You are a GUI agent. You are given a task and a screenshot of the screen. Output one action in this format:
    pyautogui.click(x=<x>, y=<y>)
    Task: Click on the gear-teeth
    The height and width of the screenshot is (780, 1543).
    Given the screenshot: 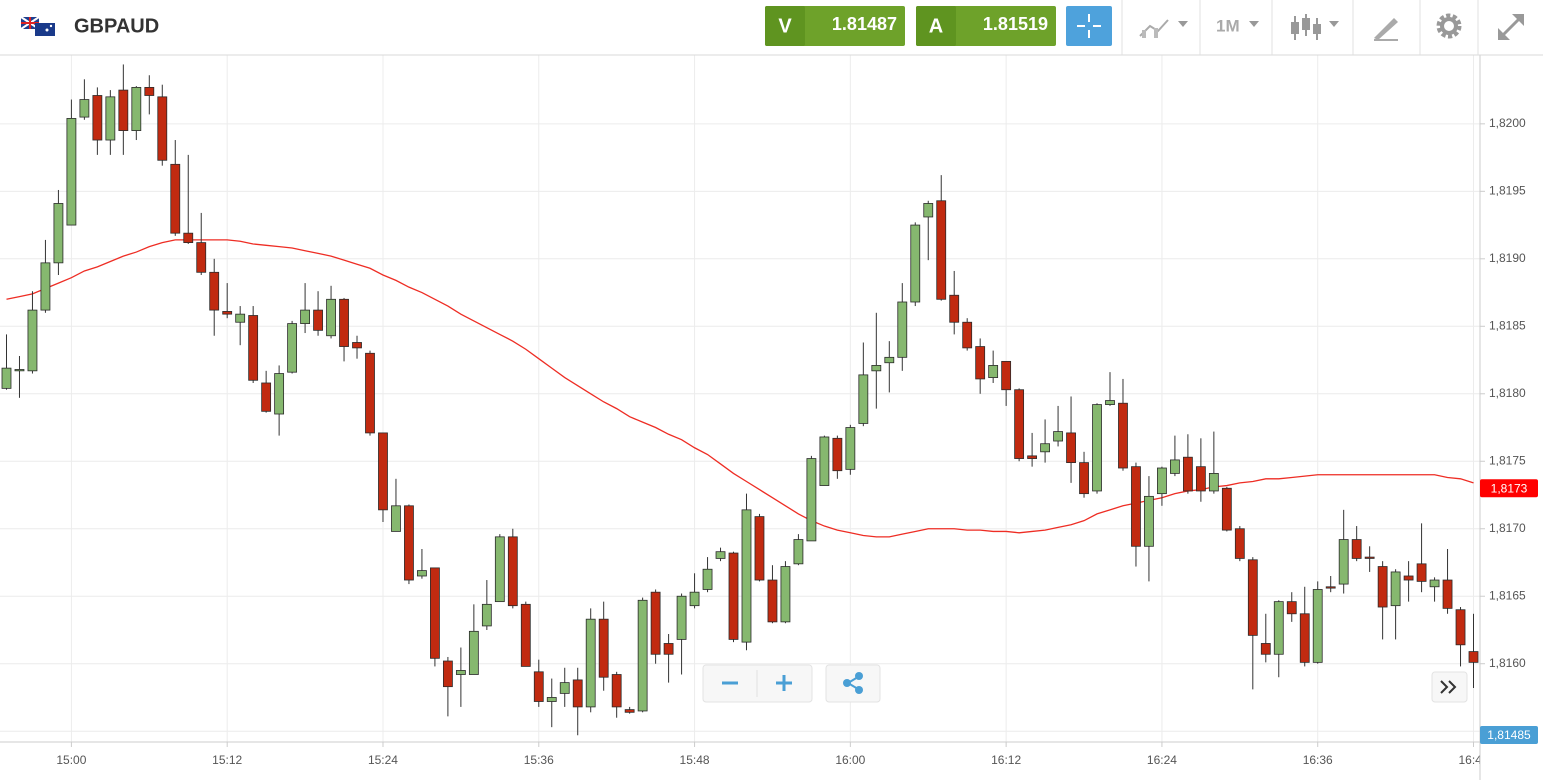 What is the action you would take?
    pyautogui.click(x=1449, y=26)
    